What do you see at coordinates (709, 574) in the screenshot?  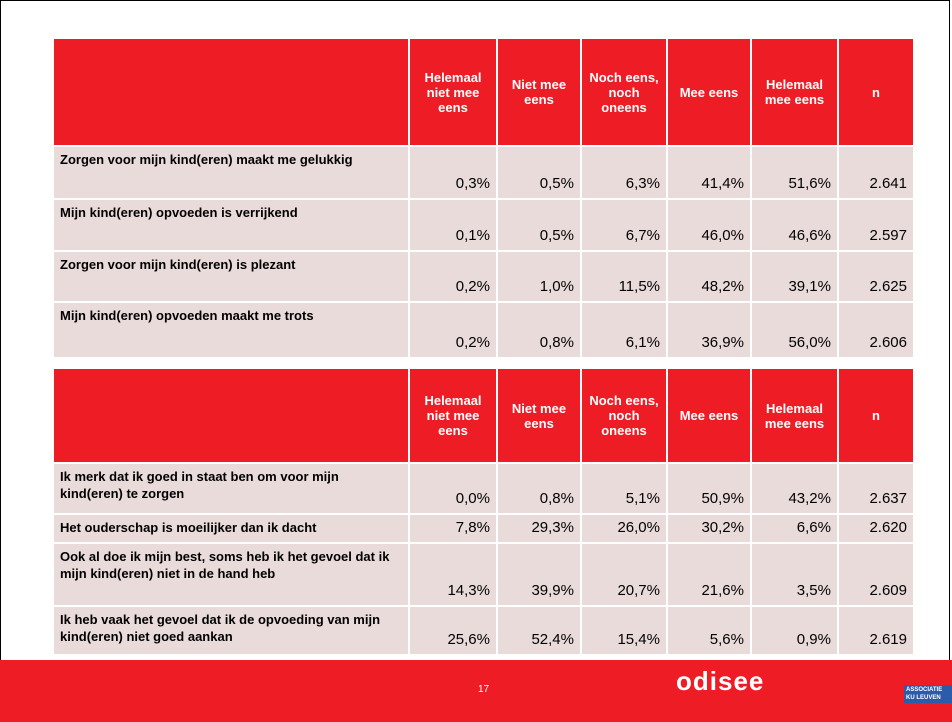 I see `value-cell: 21,6%` at bounding box center [709, 574].